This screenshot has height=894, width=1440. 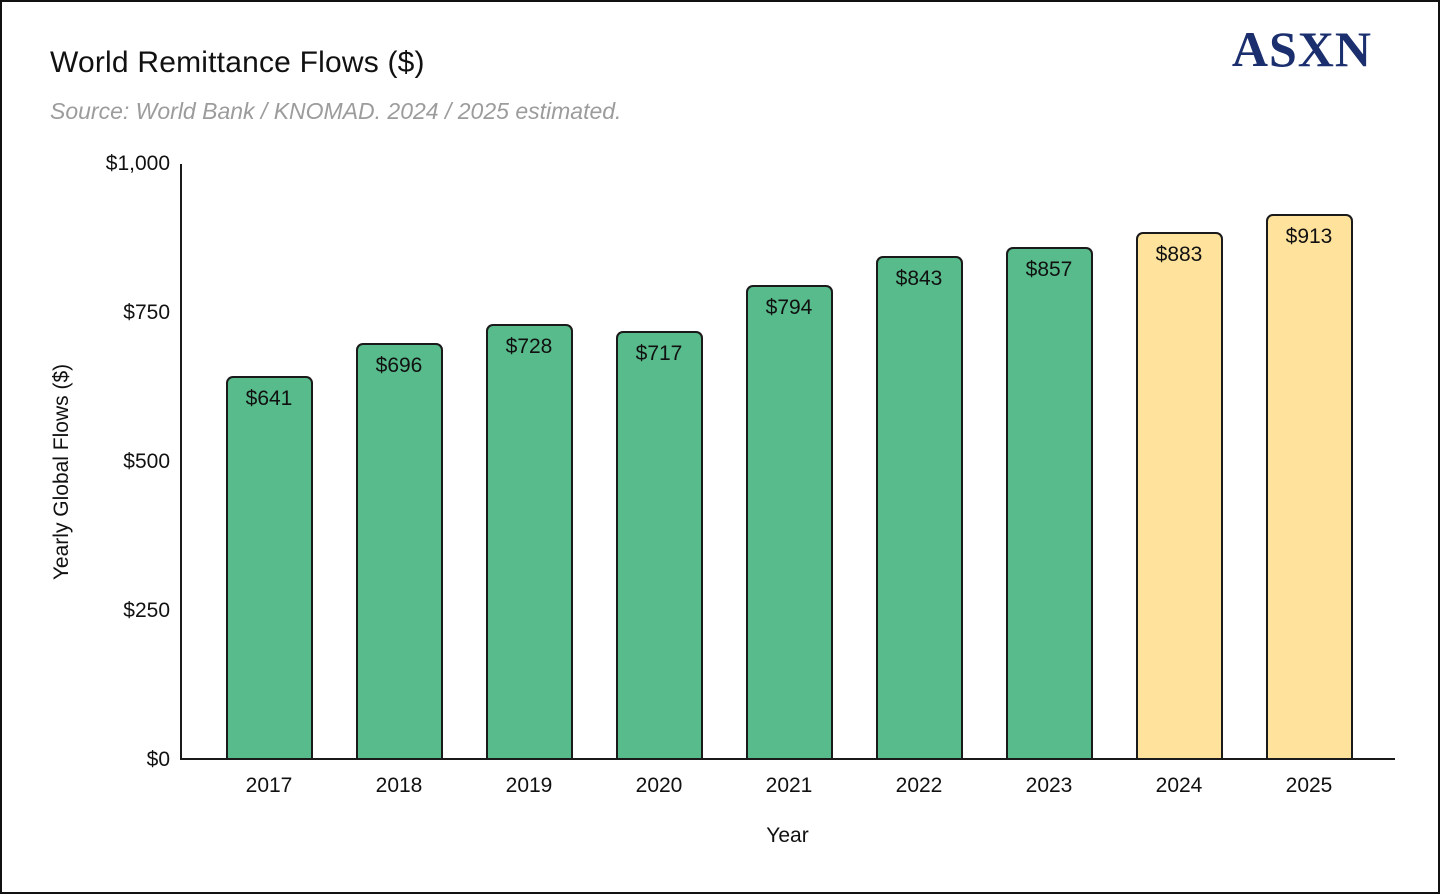 What do you see at coordinates (919, 278) in the screenshot?
I see `bar-value-label-2022: $843` at bounding box center [919, 278].